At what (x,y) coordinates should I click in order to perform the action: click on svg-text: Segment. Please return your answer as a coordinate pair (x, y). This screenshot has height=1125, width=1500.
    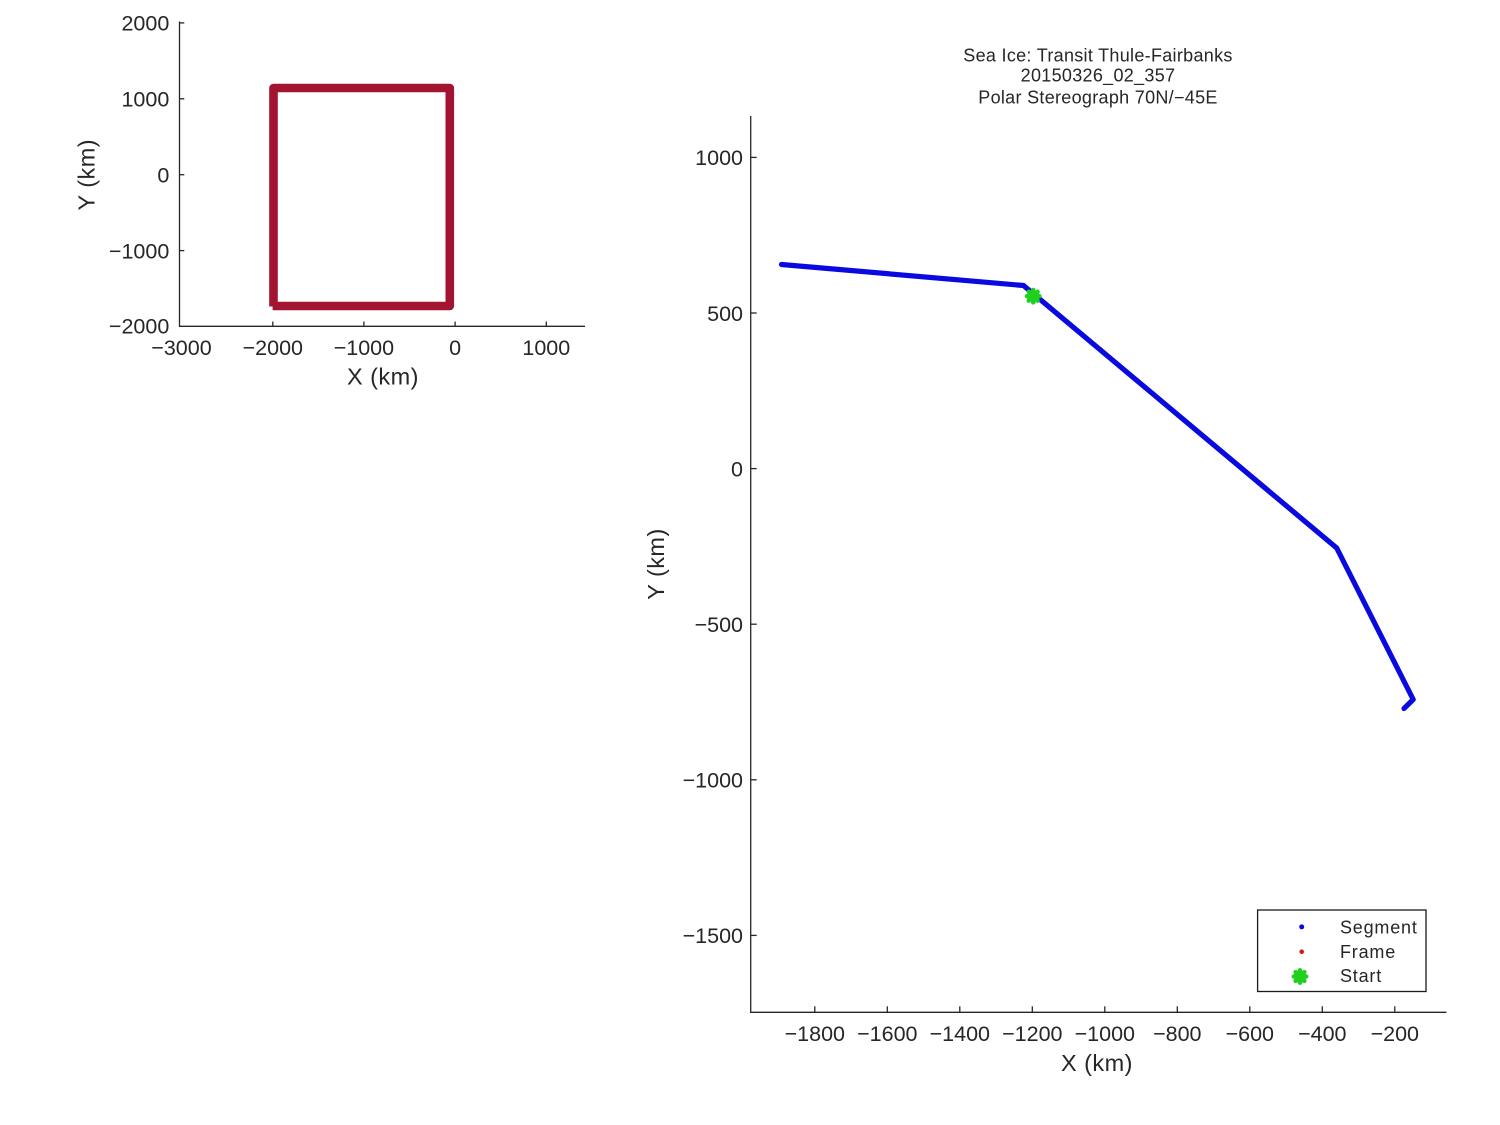
    Looking at the image, I should click on (1379, 928).